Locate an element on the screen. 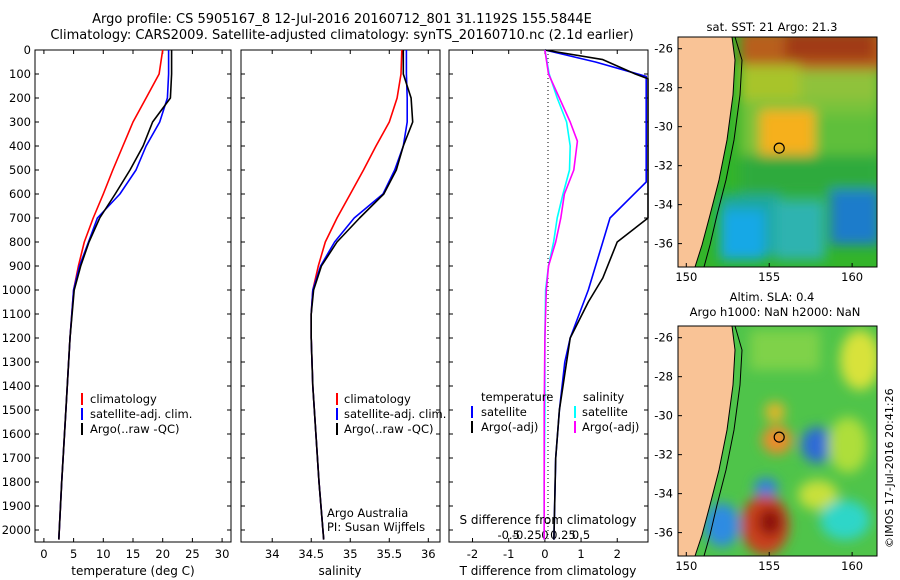 Image resolution: width=900 pixels, height=580 pixels. x-tick-label: -2 is located at coordinates (472, 554).